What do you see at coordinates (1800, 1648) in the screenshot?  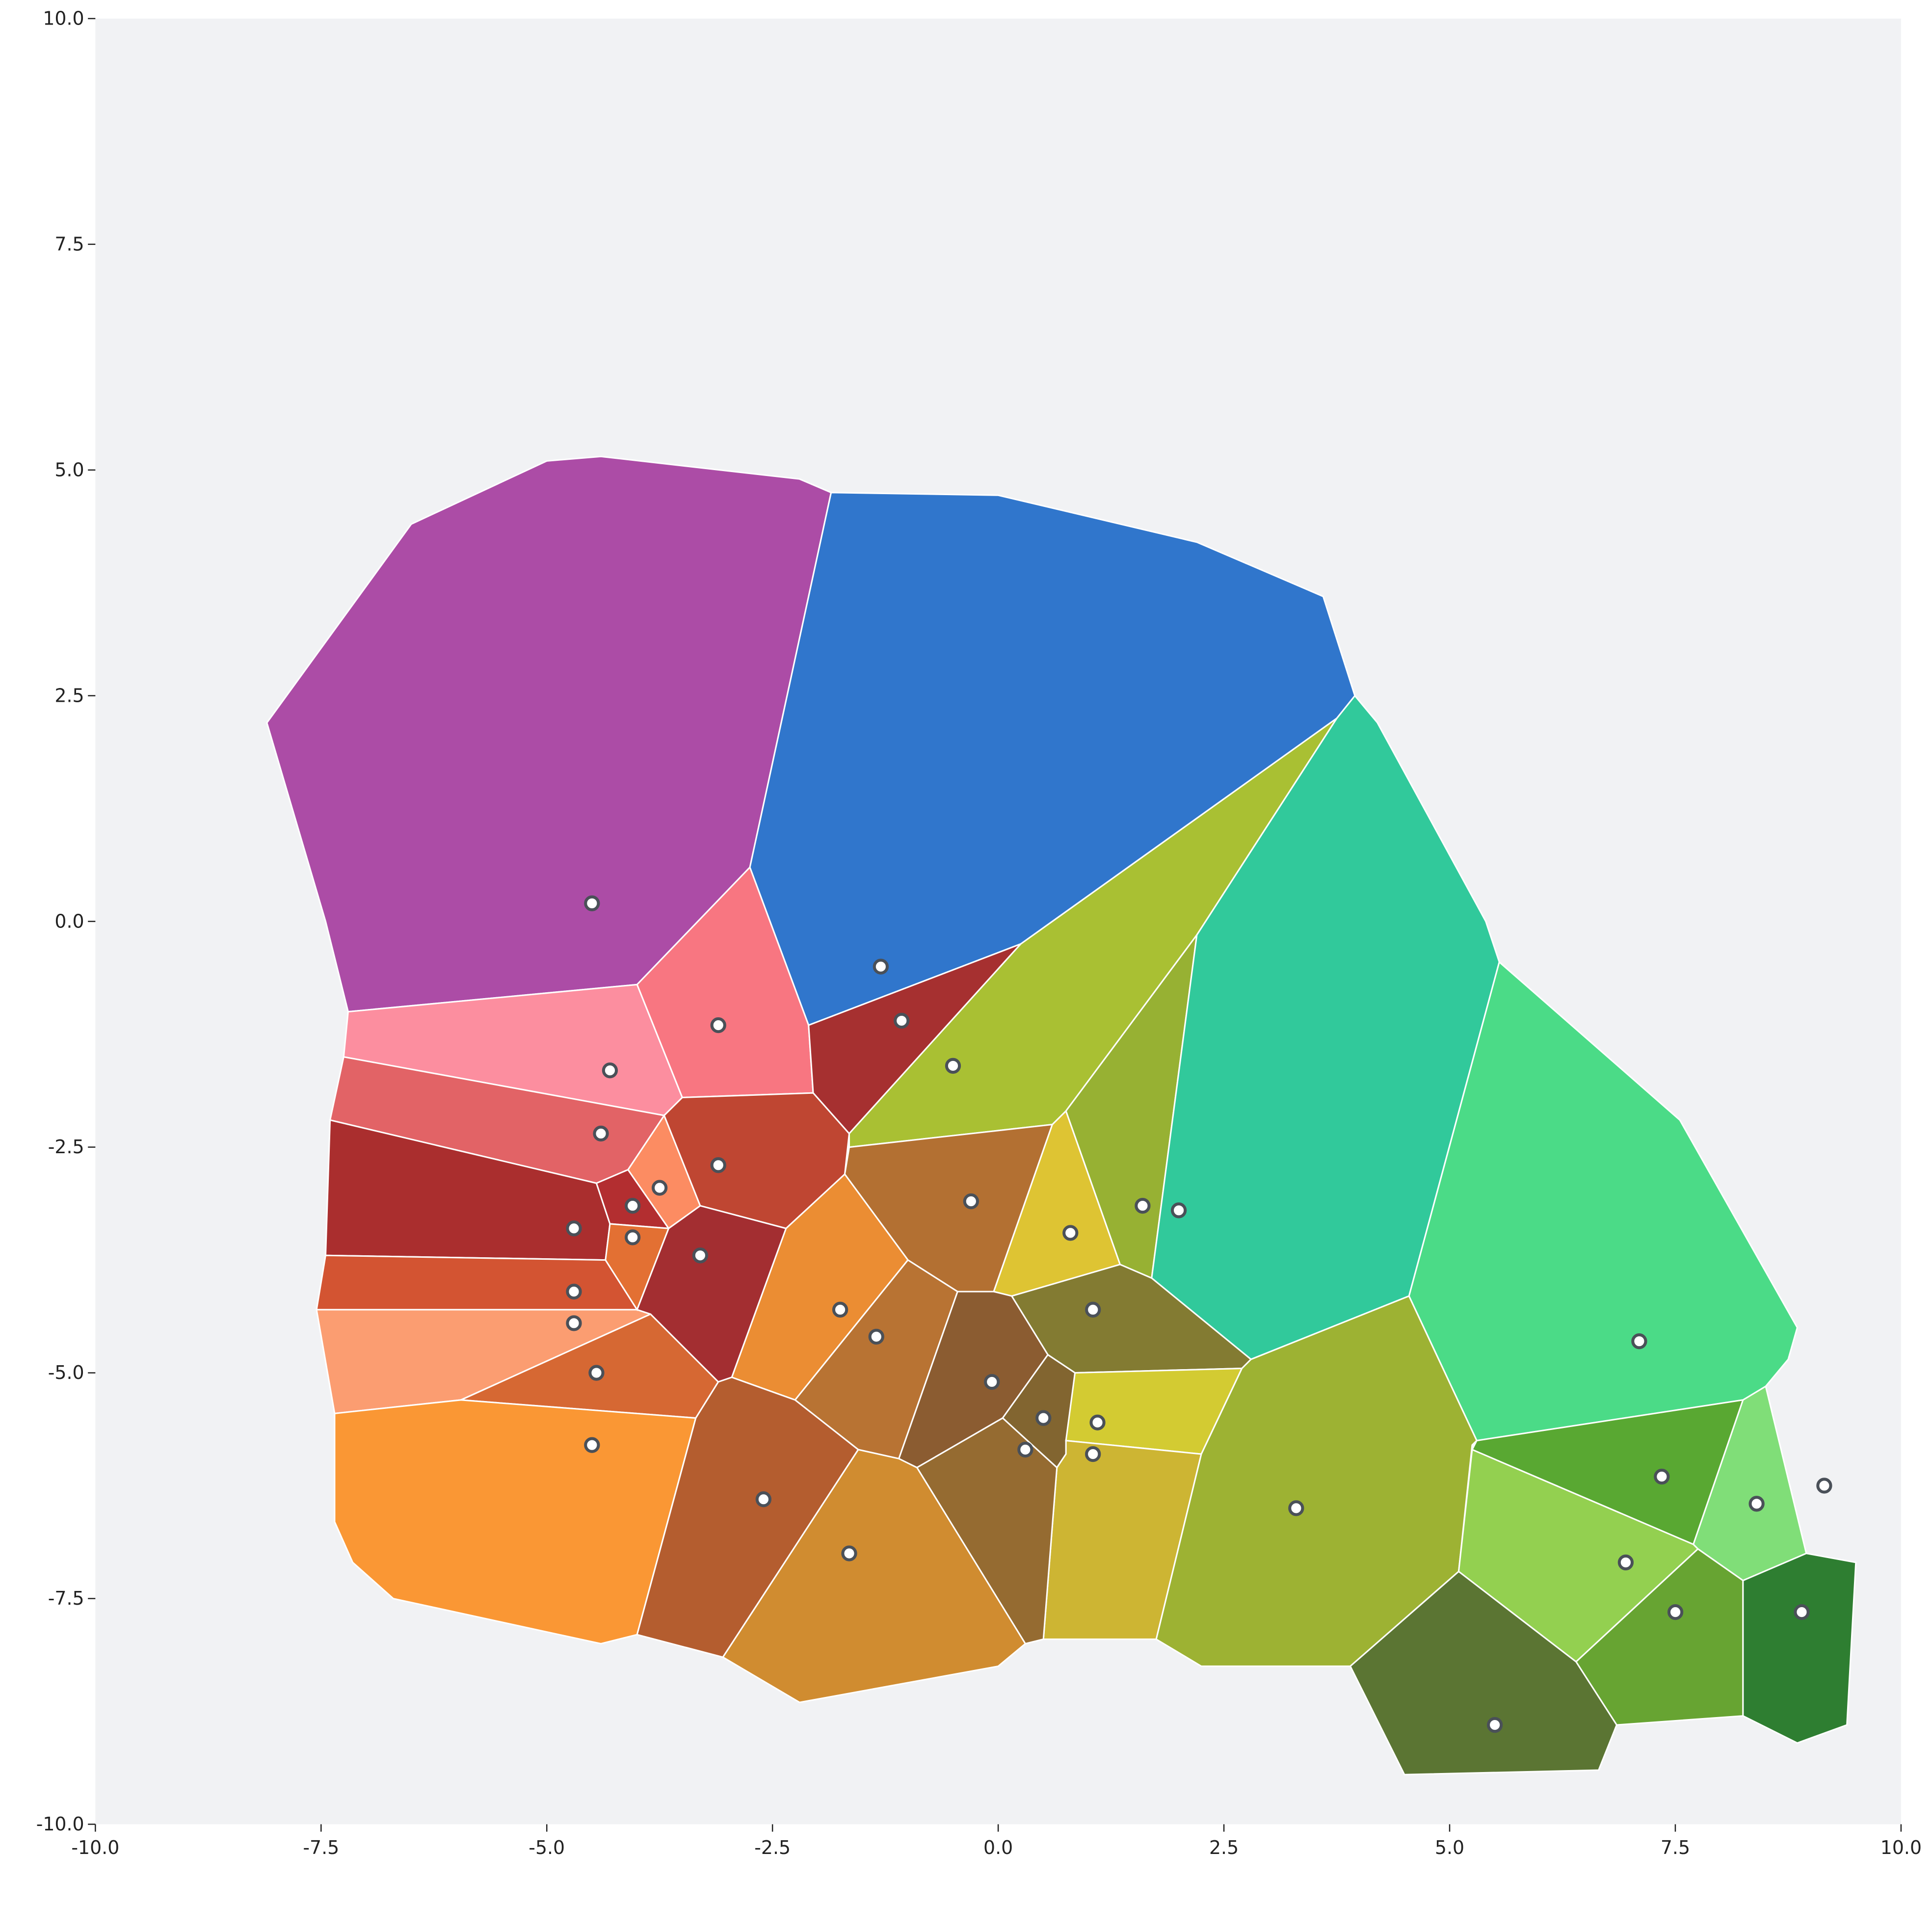 I see `voronoi-cell-forest` at bounding box center [1800, 1648].